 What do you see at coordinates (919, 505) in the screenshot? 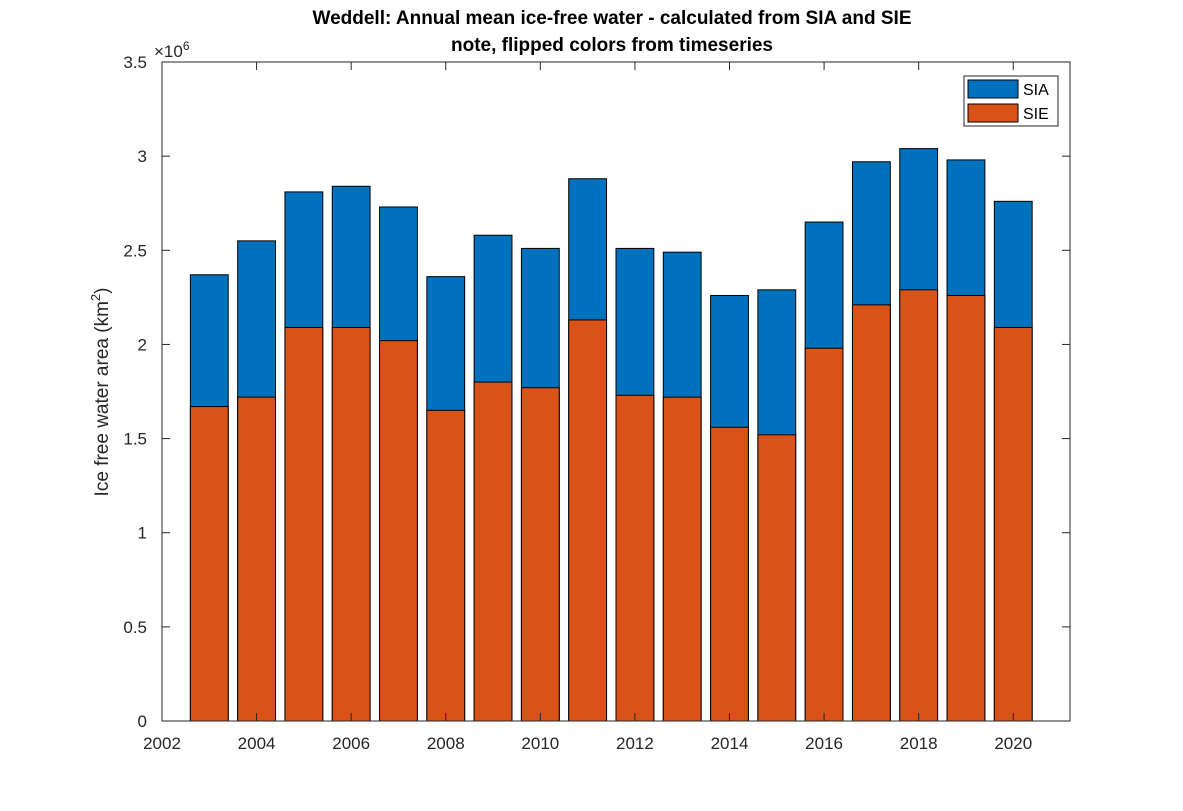
I see `bar-sie-2018` at bounding box center [919, 505].